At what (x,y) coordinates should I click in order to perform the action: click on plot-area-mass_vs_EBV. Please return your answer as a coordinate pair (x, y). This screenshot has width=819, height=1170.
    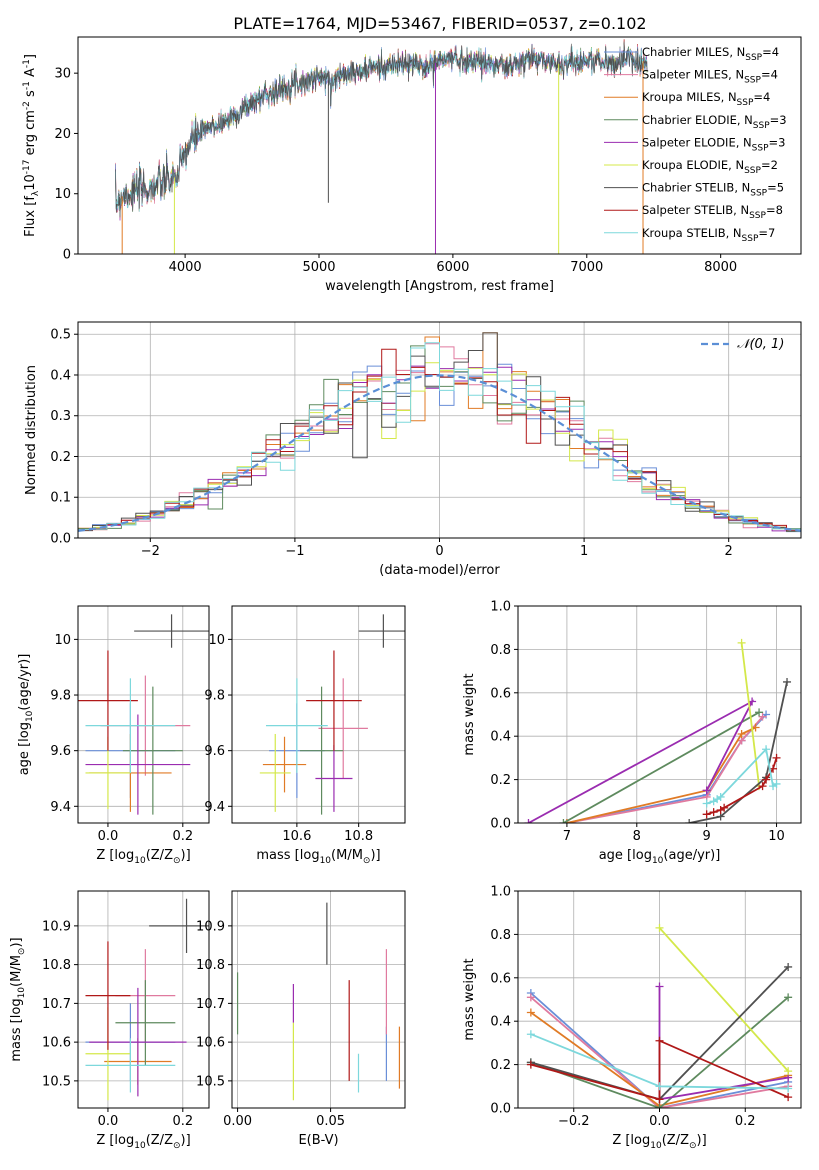
    Looking at the image, I should click on (318, 1001).